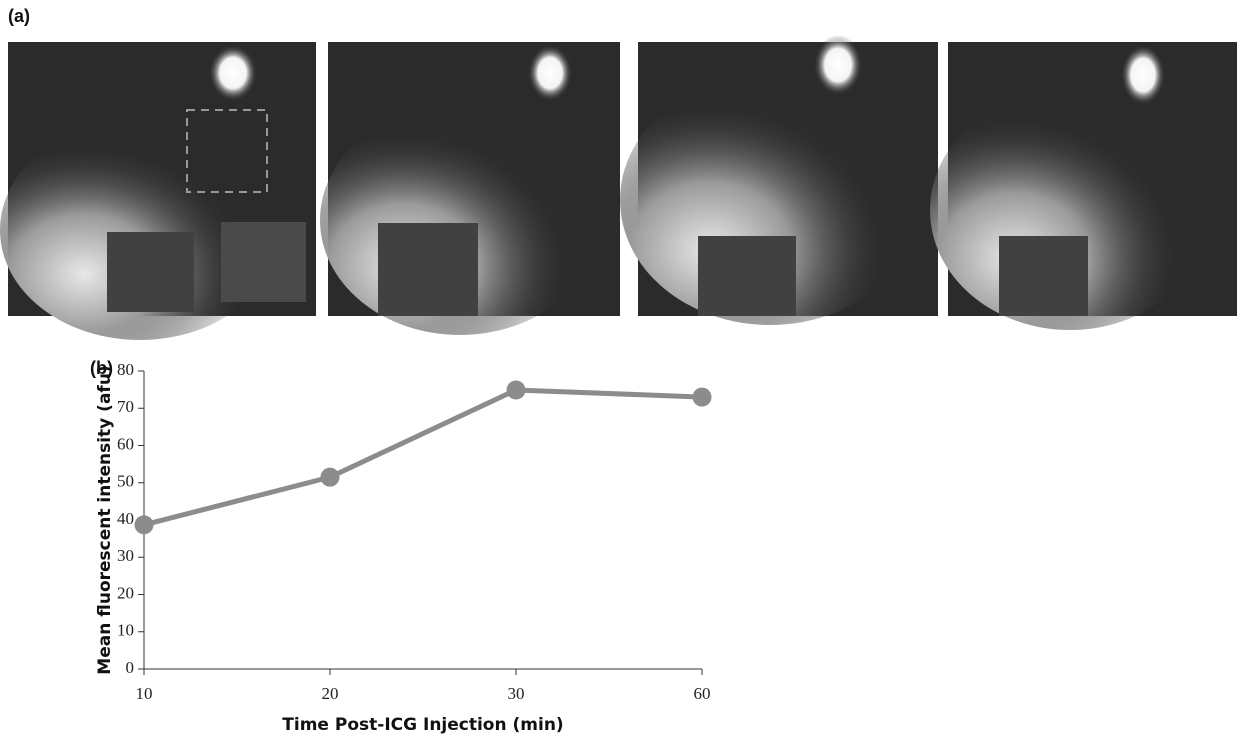 Image resolution: width=1245 pixels, height=741 pixels. What do you see at coordinates (125, 481) in the screenshot?
I see `y-tick-label: 50` at bounding box center [125, 481].